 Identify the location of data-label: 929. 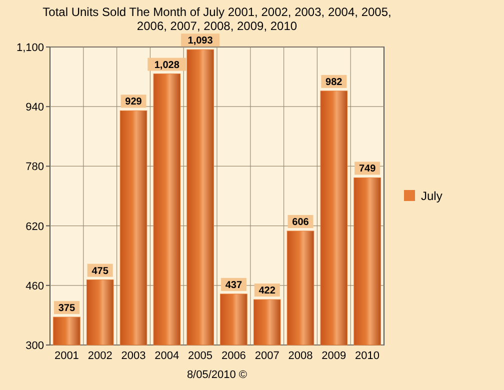
(133, 102).